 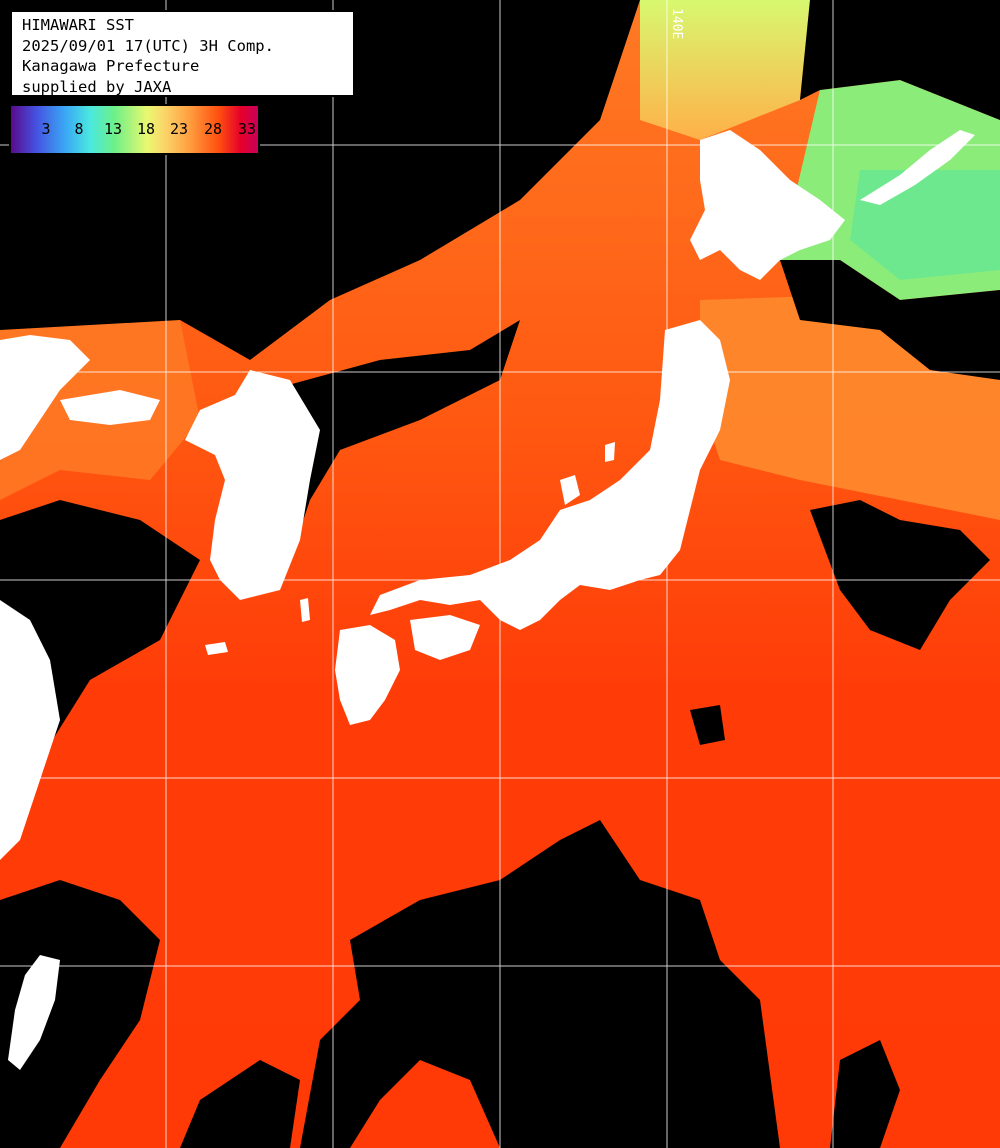 I want to click on noto-peninsula, so click(x=570, y=490).